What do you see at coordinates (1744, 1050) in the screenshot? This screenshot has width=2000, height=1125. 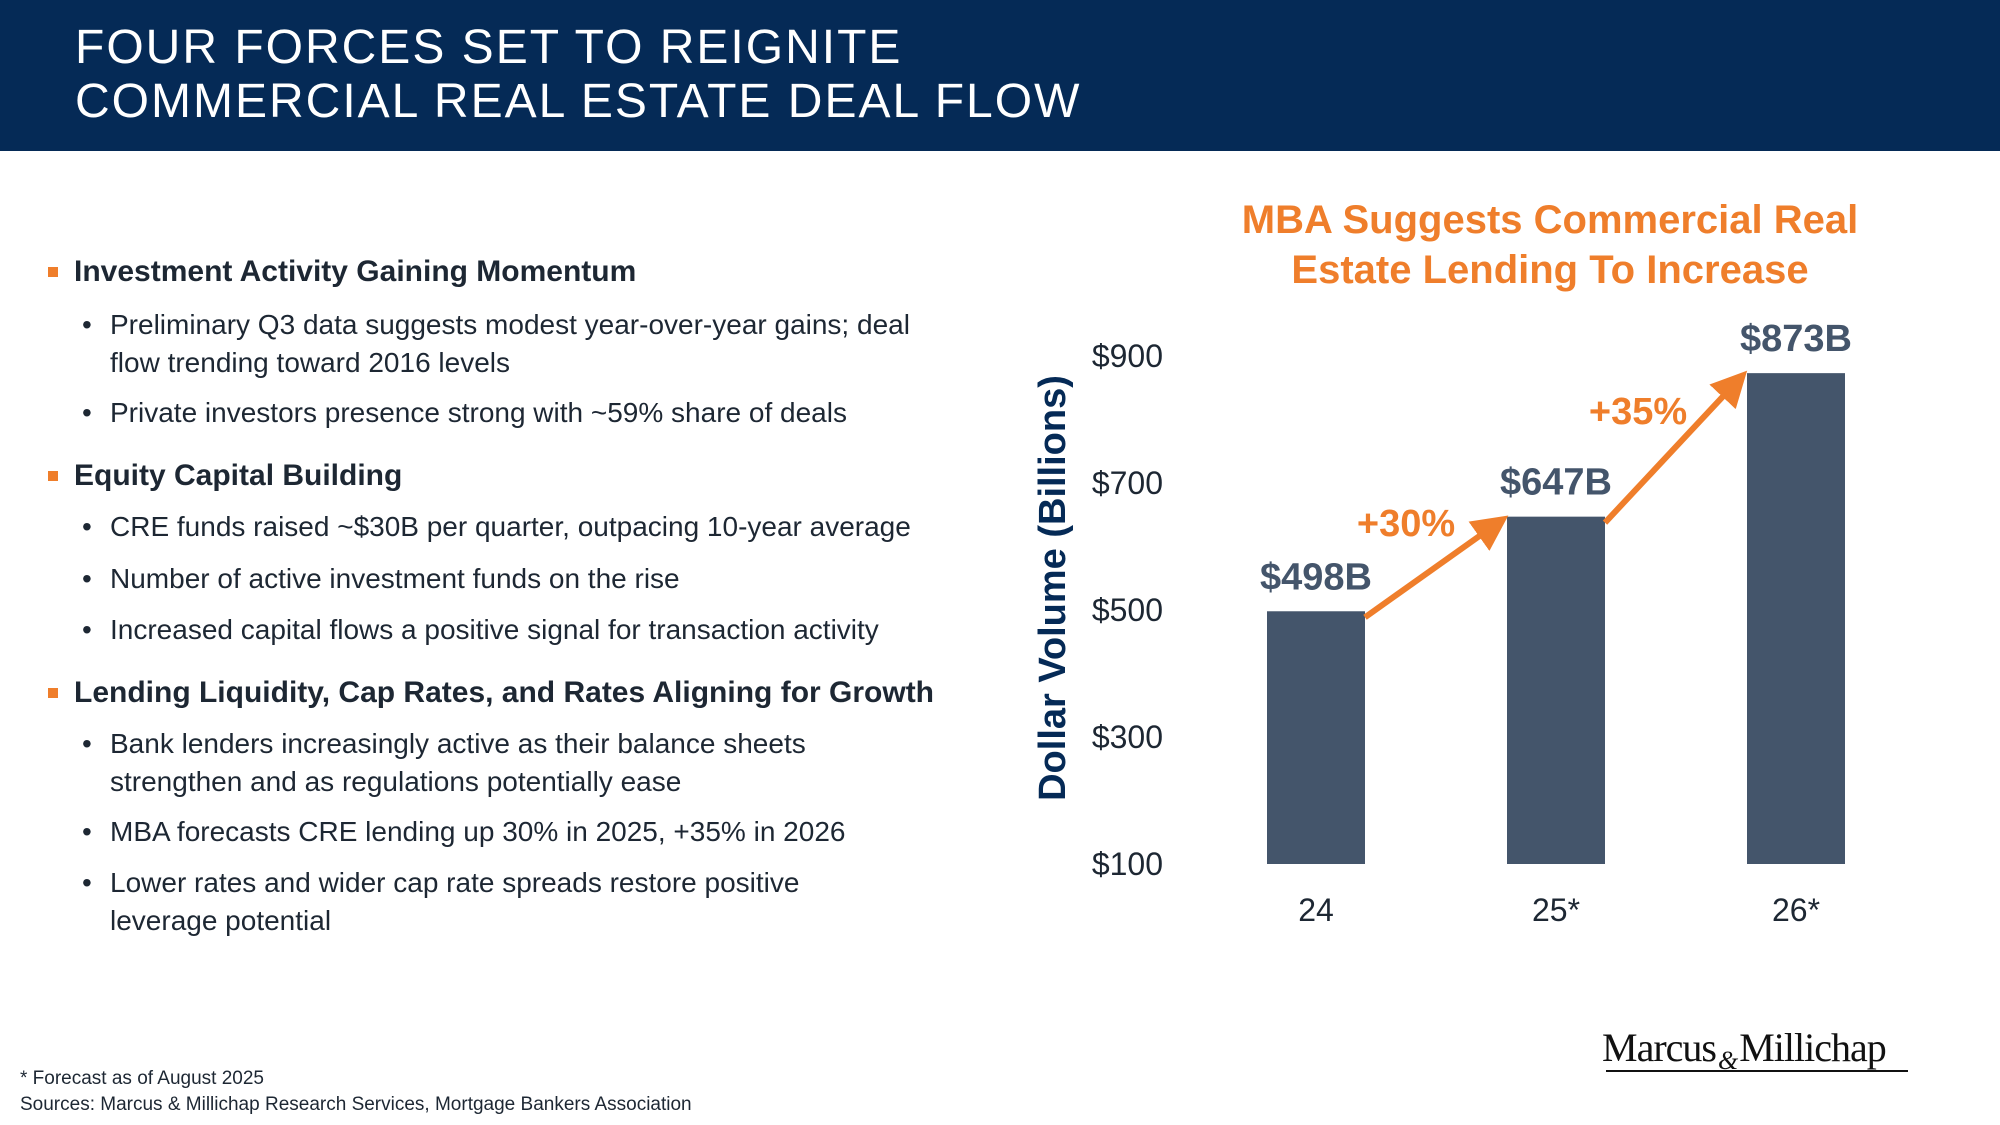 I see `company-logo: Marcus&Millichap` at bounding box center [1744, 1050].